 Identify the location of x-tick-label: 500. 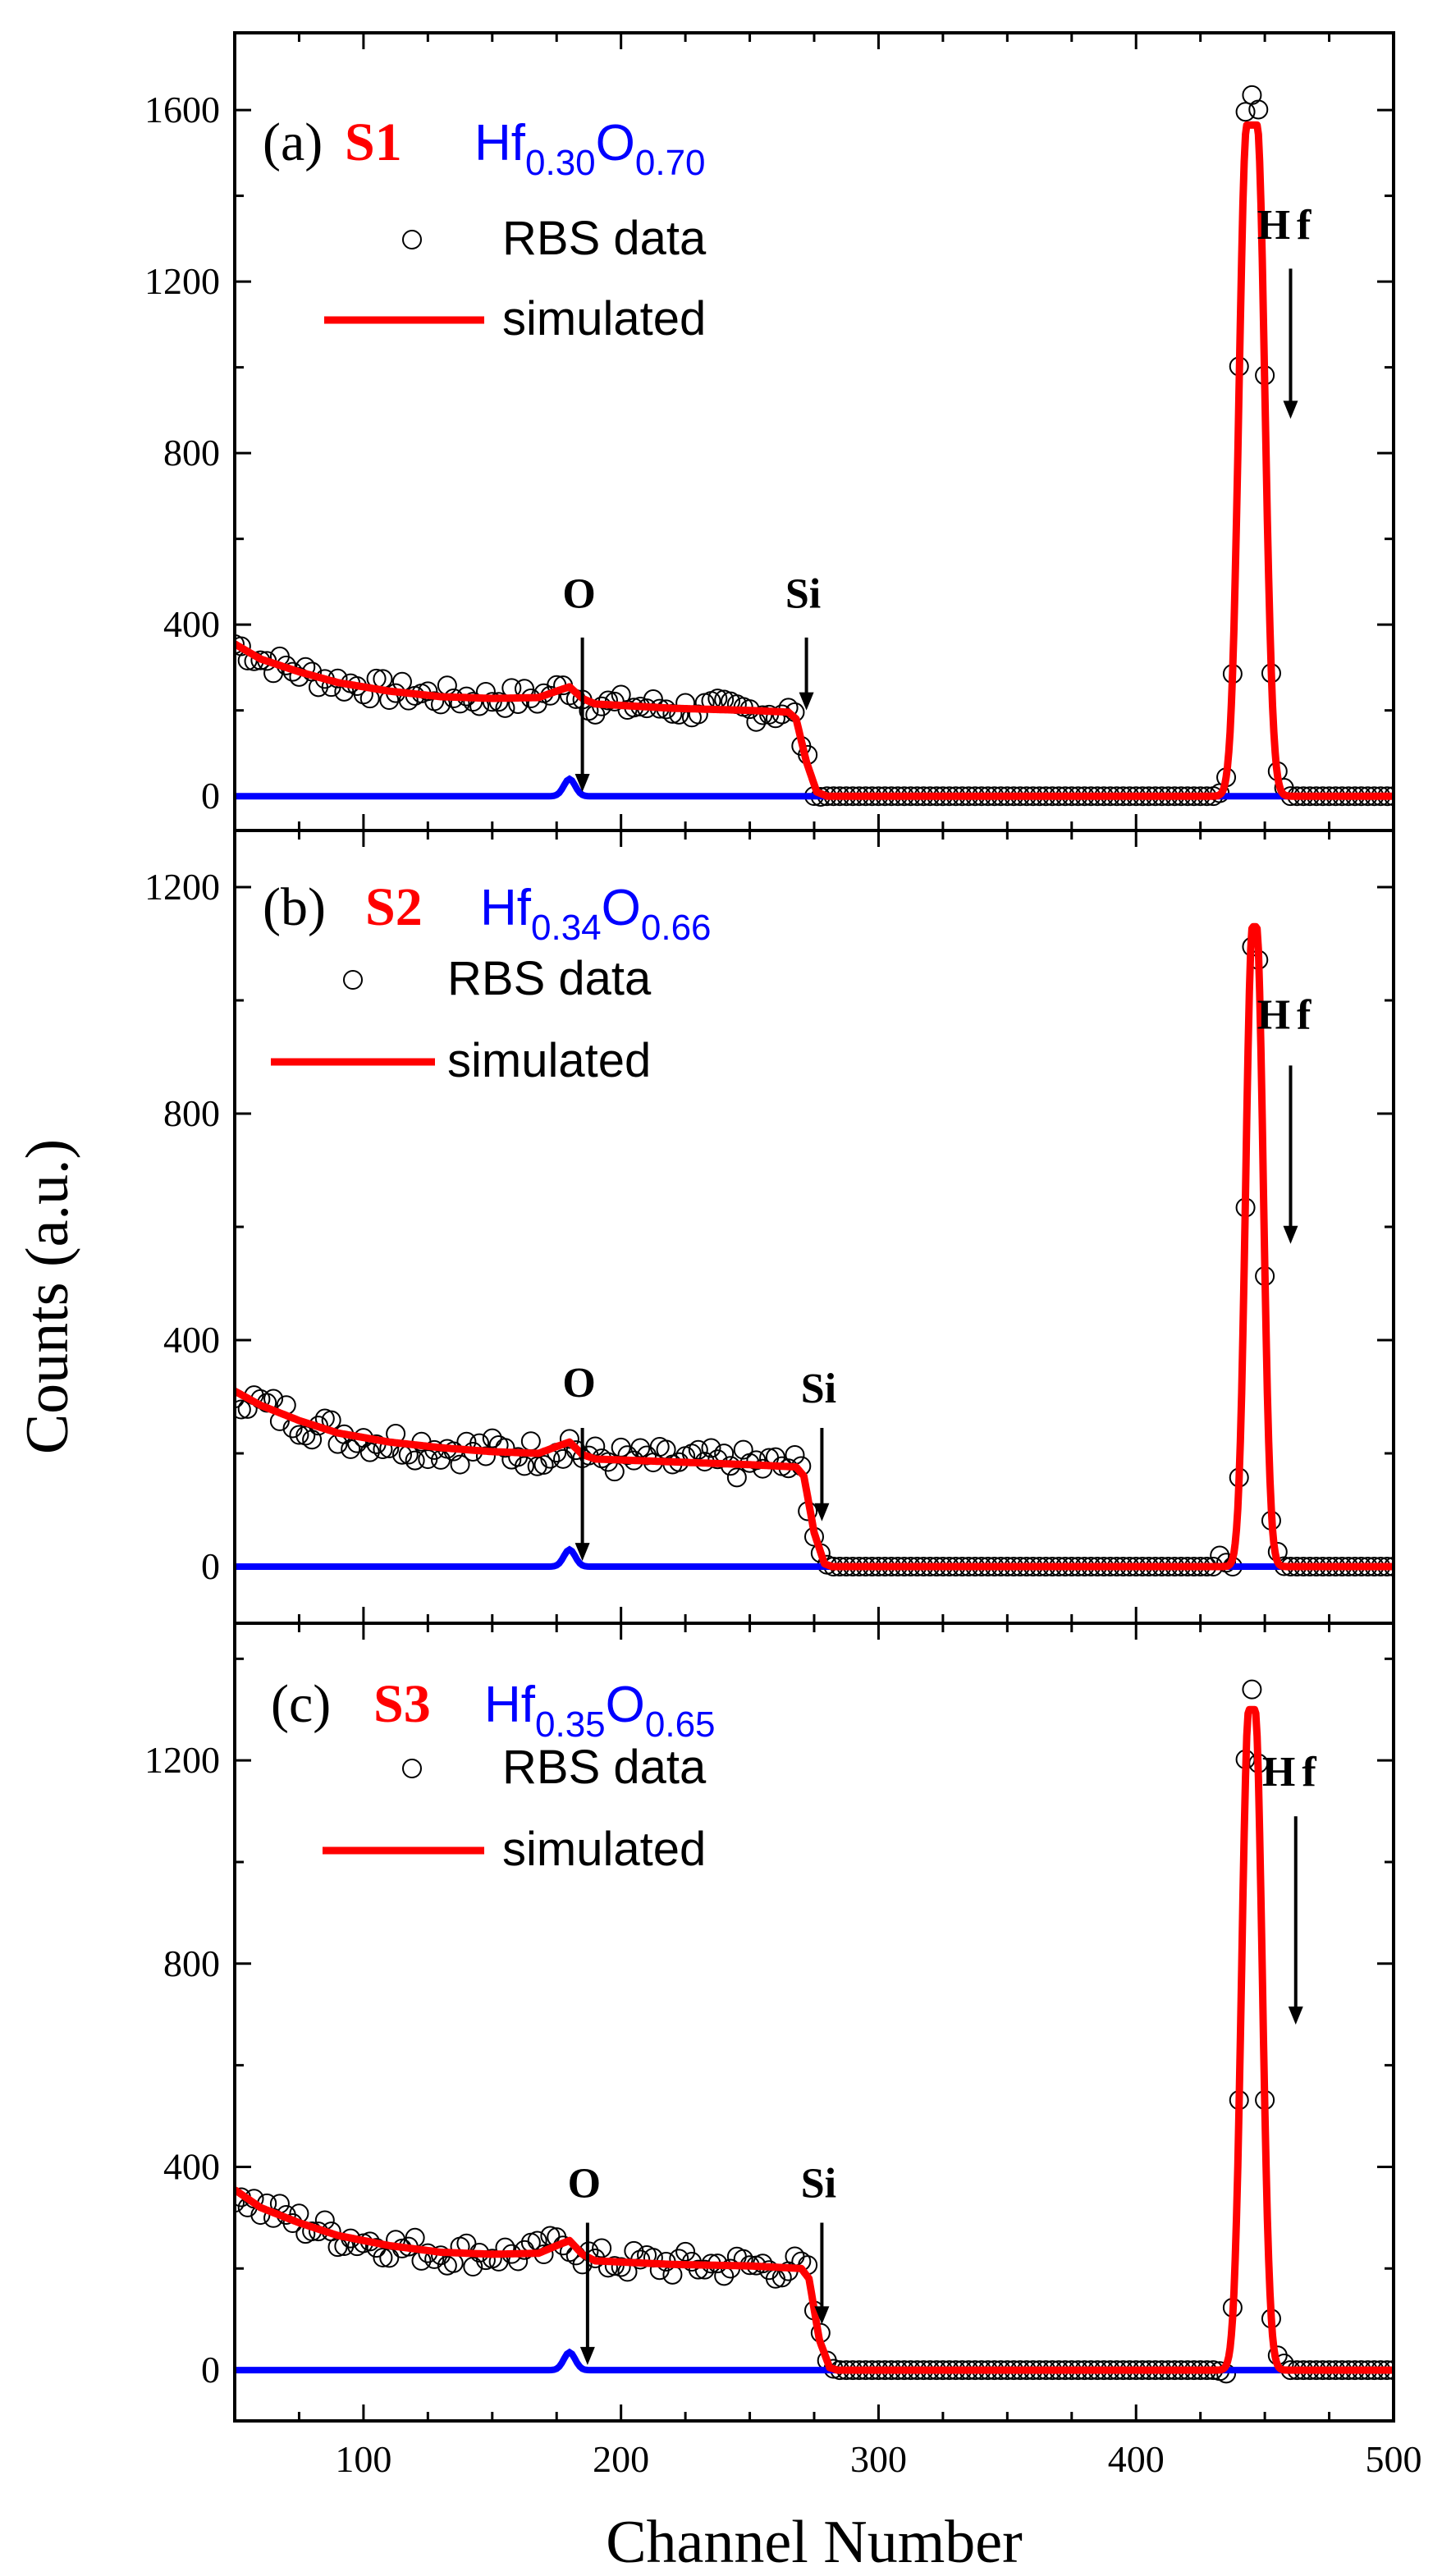
(1394, 2459).